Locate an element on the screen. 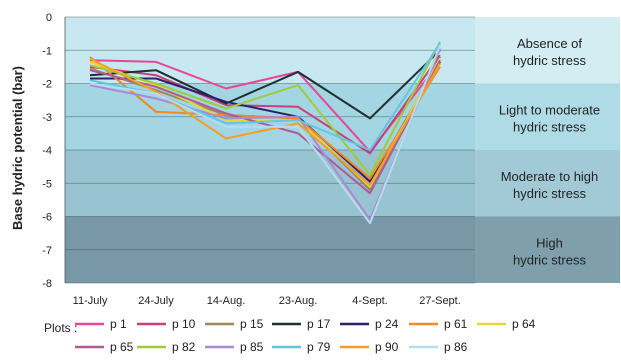 Image resolution: width=621 pixels, height=362 pixels. y-tick-label: -7 is located at coordinates (47, 251).